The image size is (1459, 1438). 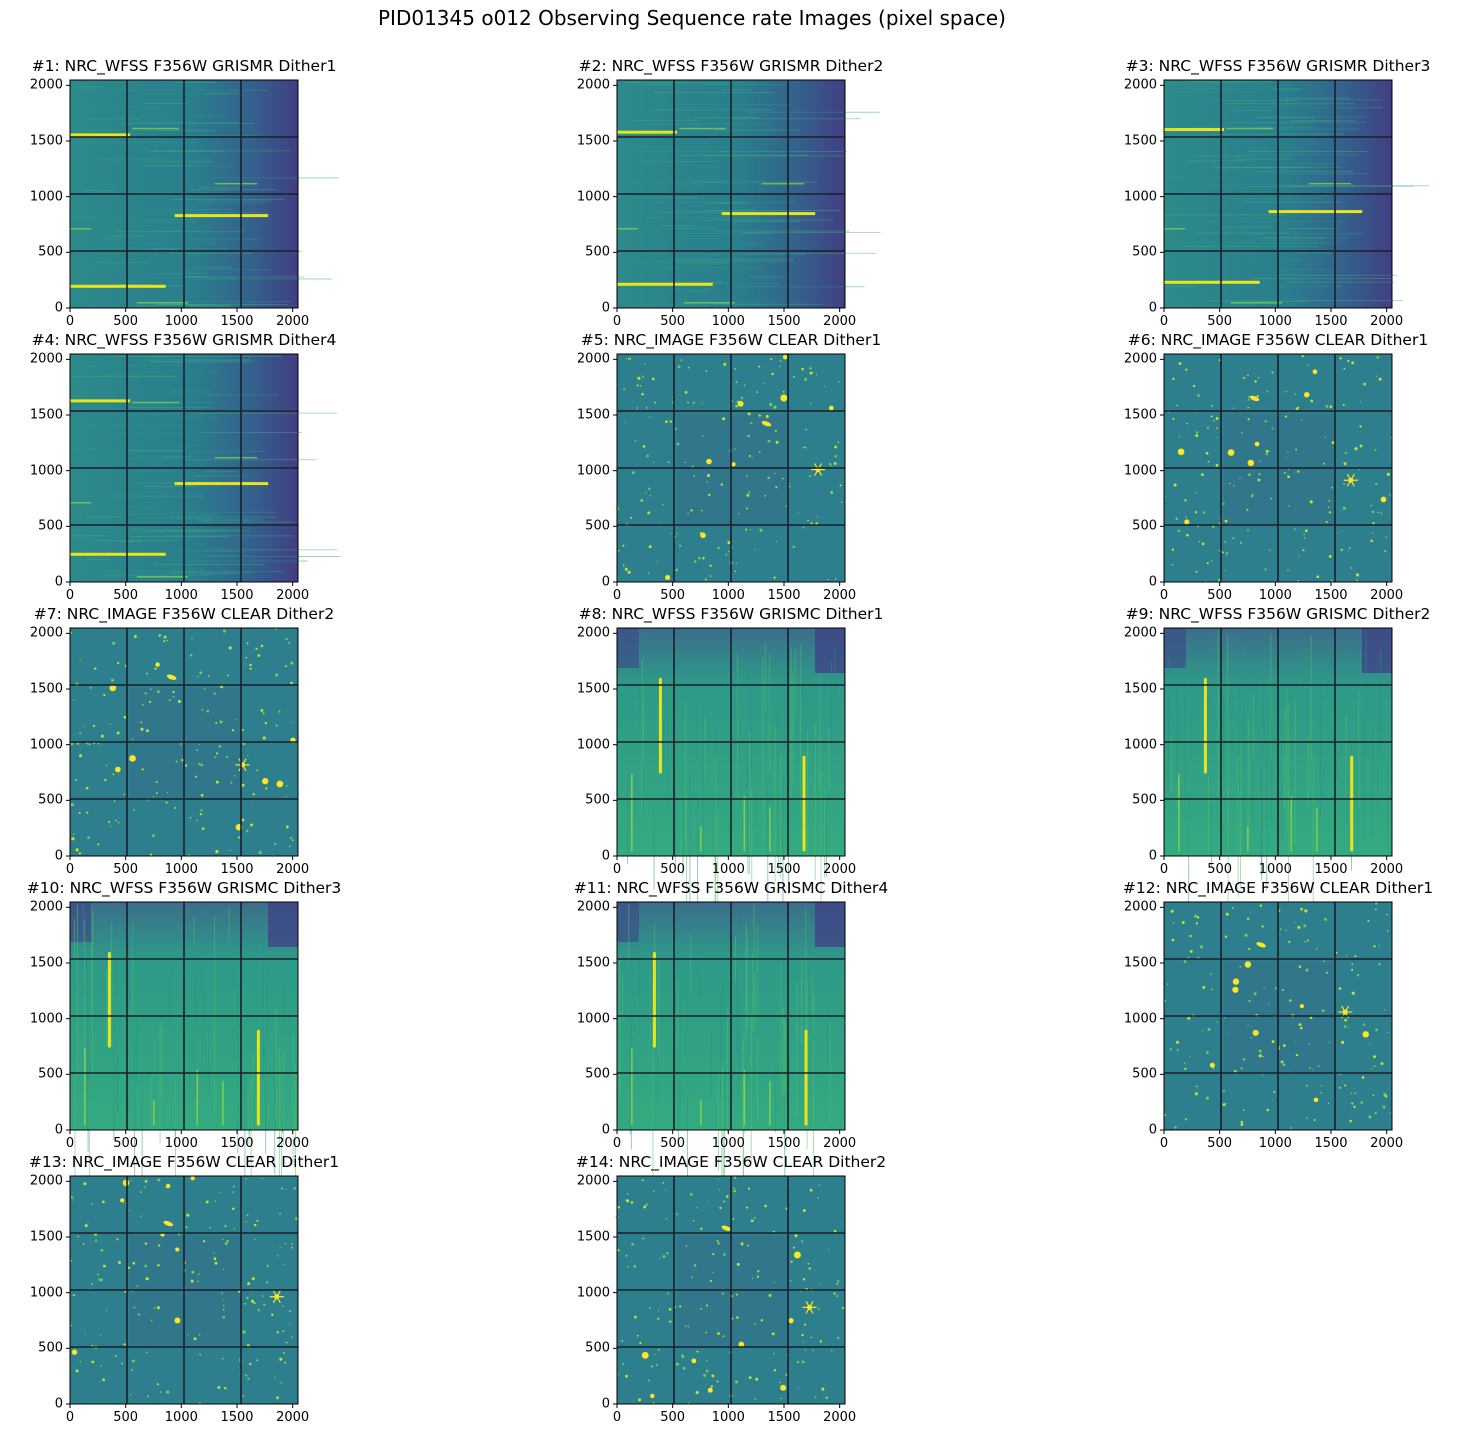 I want to click on panel-image-10: 0 500 1000 1500 2000 0 500 1000 1500 2000, so click(x=169, y=1074).